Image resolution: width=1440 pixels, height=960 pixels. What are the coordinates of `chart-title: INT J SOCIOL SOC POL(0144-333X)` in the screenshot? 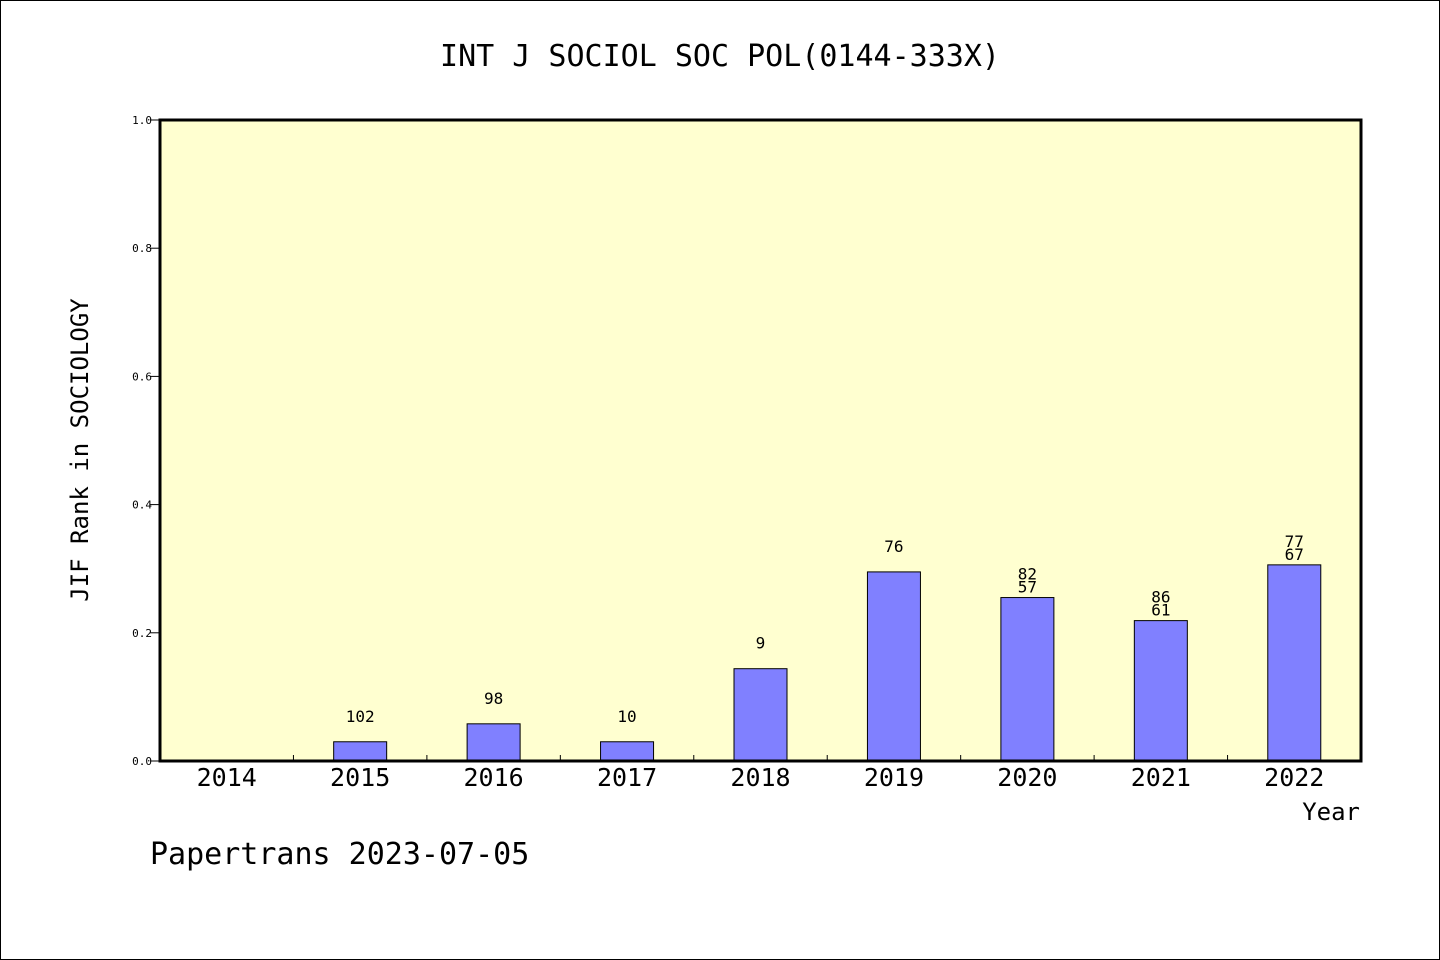 It's located at (720, 56).